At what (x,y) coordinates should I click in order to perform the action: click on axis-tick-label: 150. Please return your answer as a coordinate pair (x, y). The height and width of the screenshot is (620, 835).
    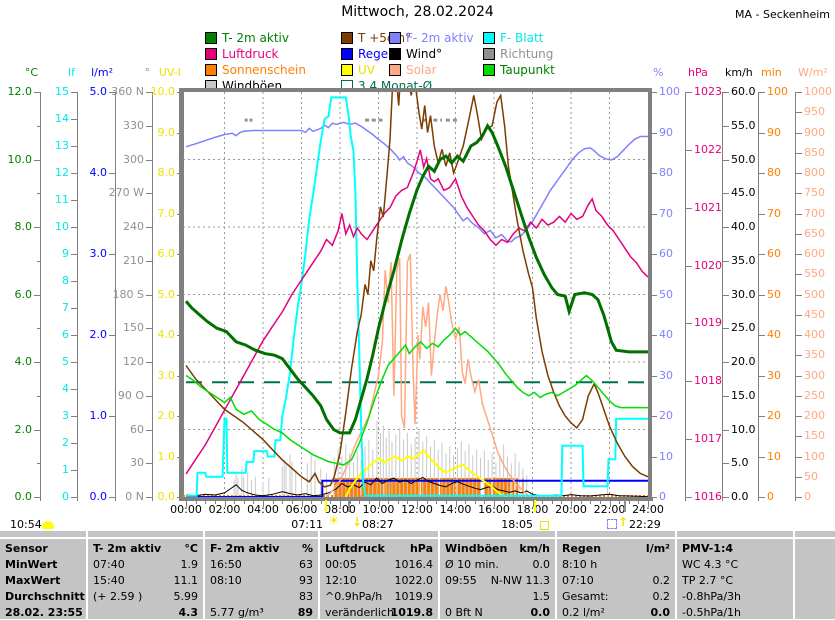
    Looking at the image, I should click on (814, 436).